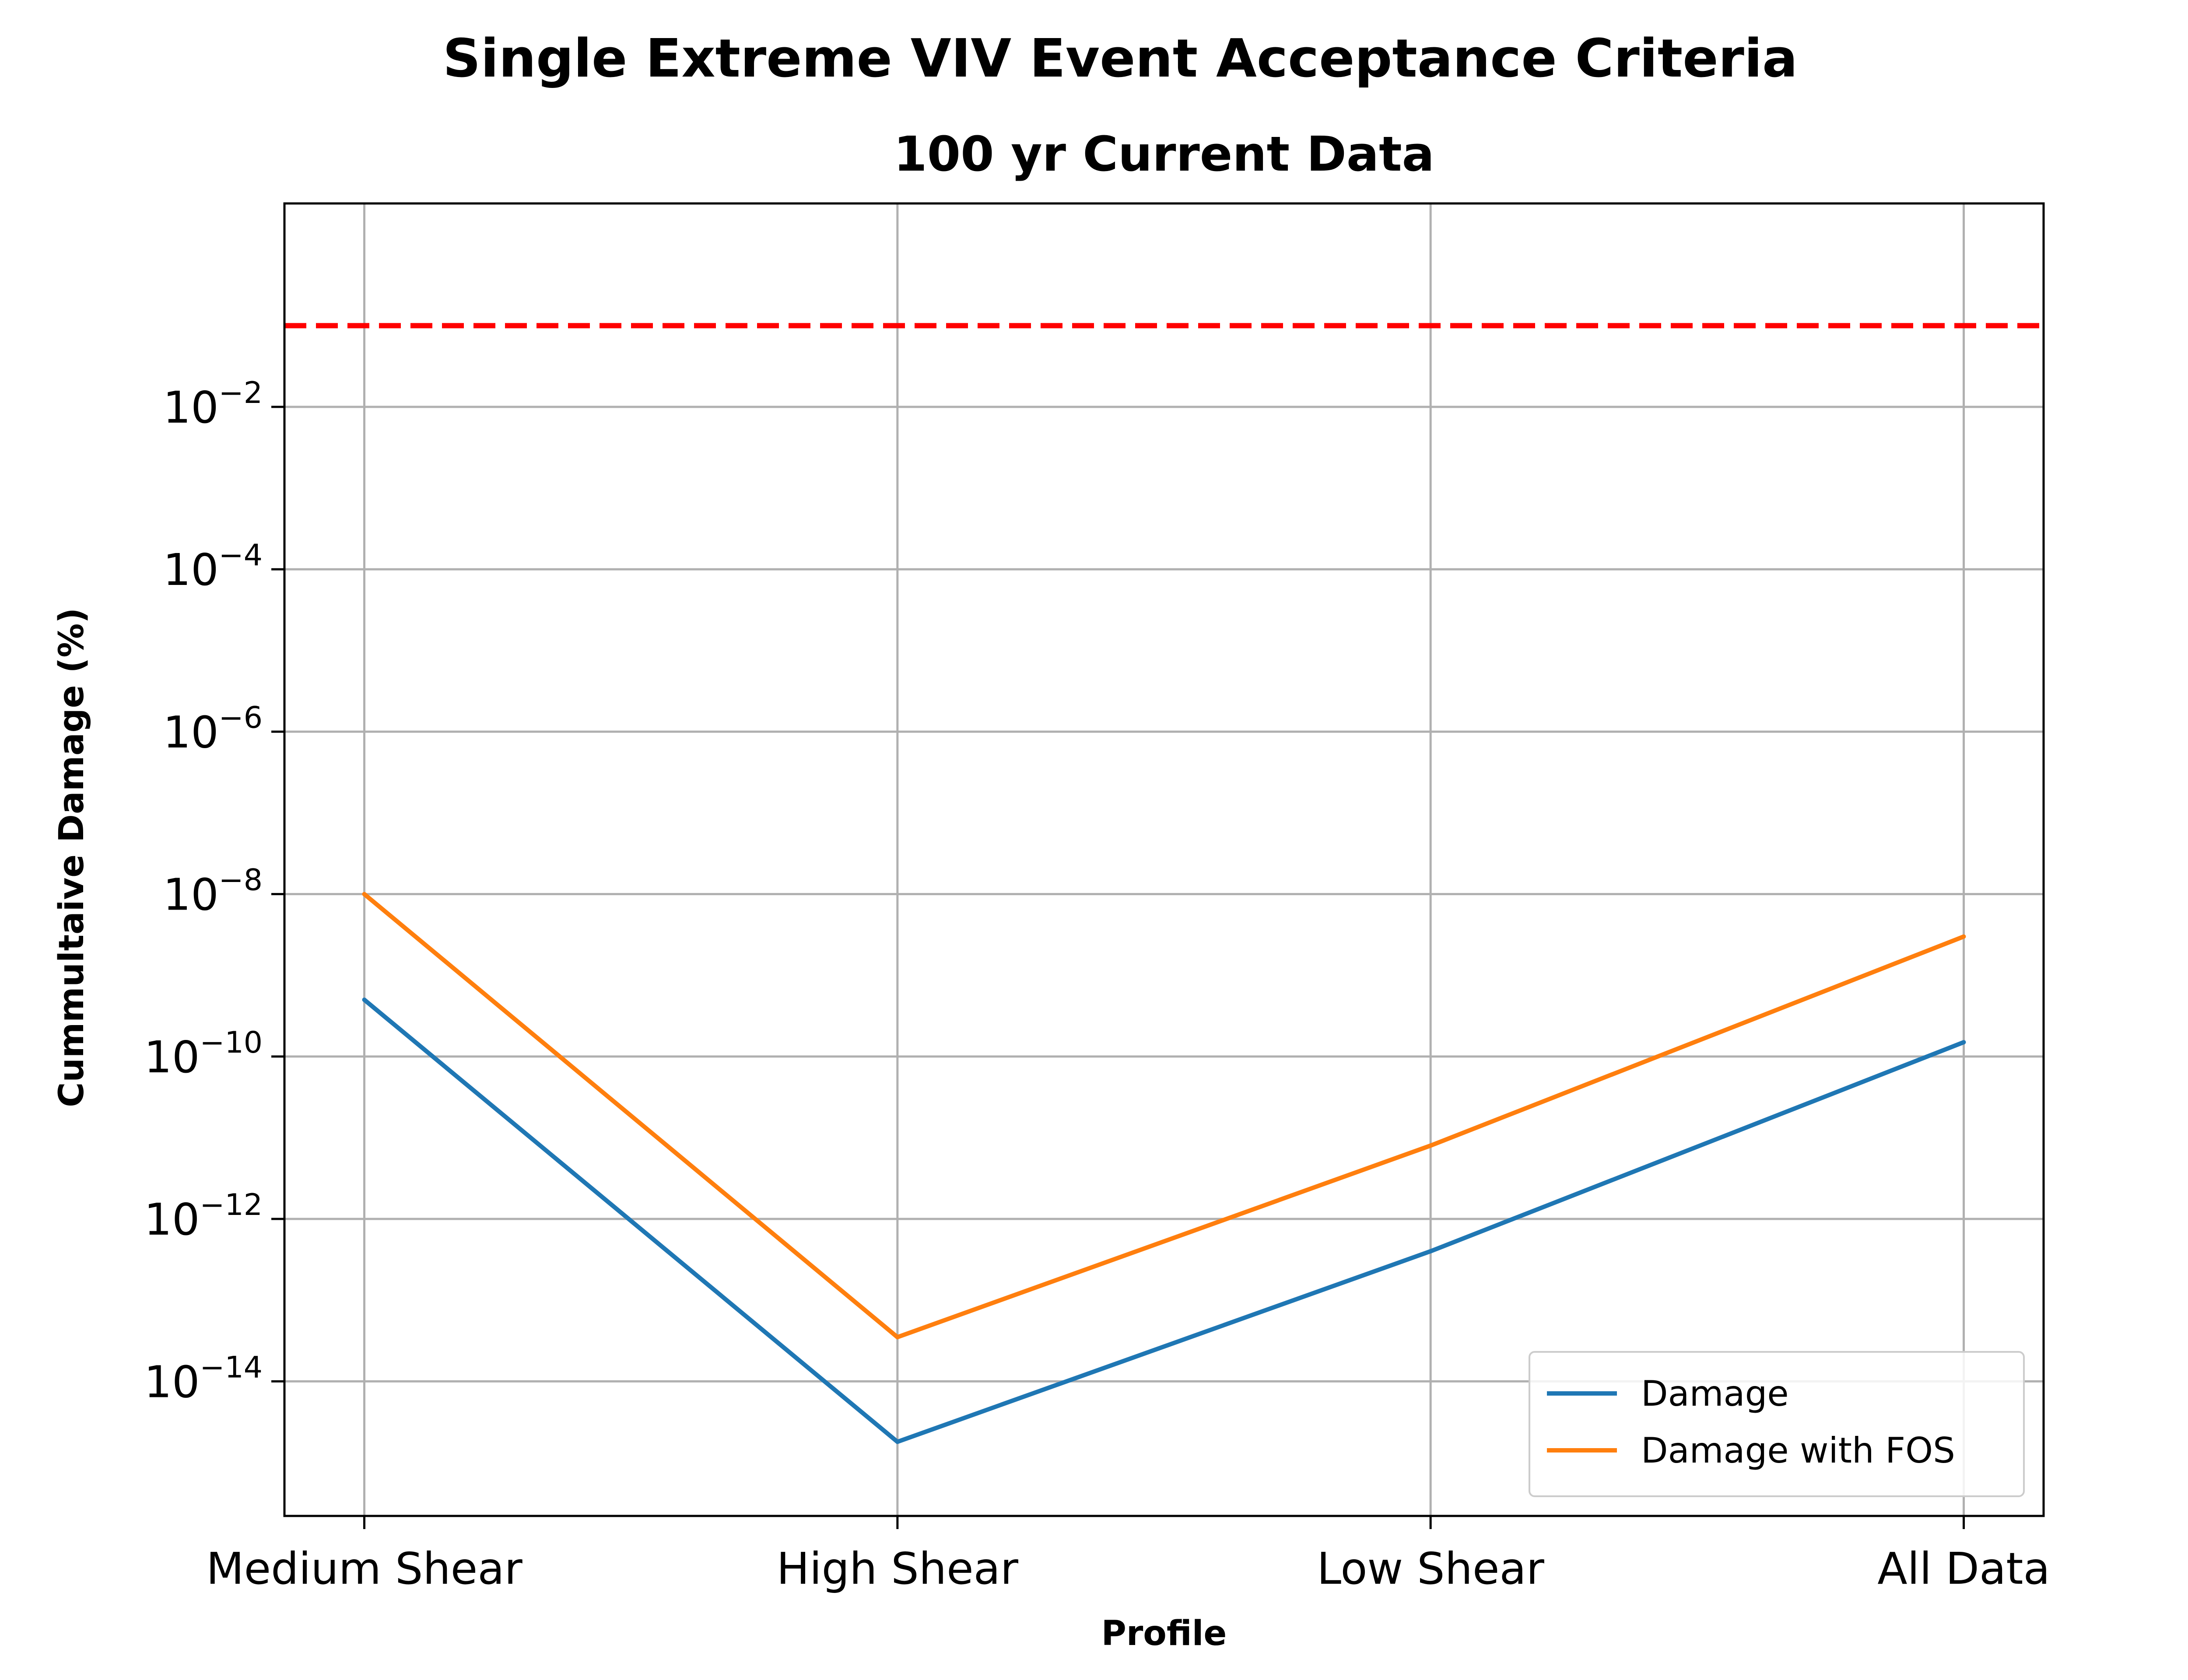 The image size is (2188, 1680). I want to click on x-tick-label: High Shear, so click(898, 1568).